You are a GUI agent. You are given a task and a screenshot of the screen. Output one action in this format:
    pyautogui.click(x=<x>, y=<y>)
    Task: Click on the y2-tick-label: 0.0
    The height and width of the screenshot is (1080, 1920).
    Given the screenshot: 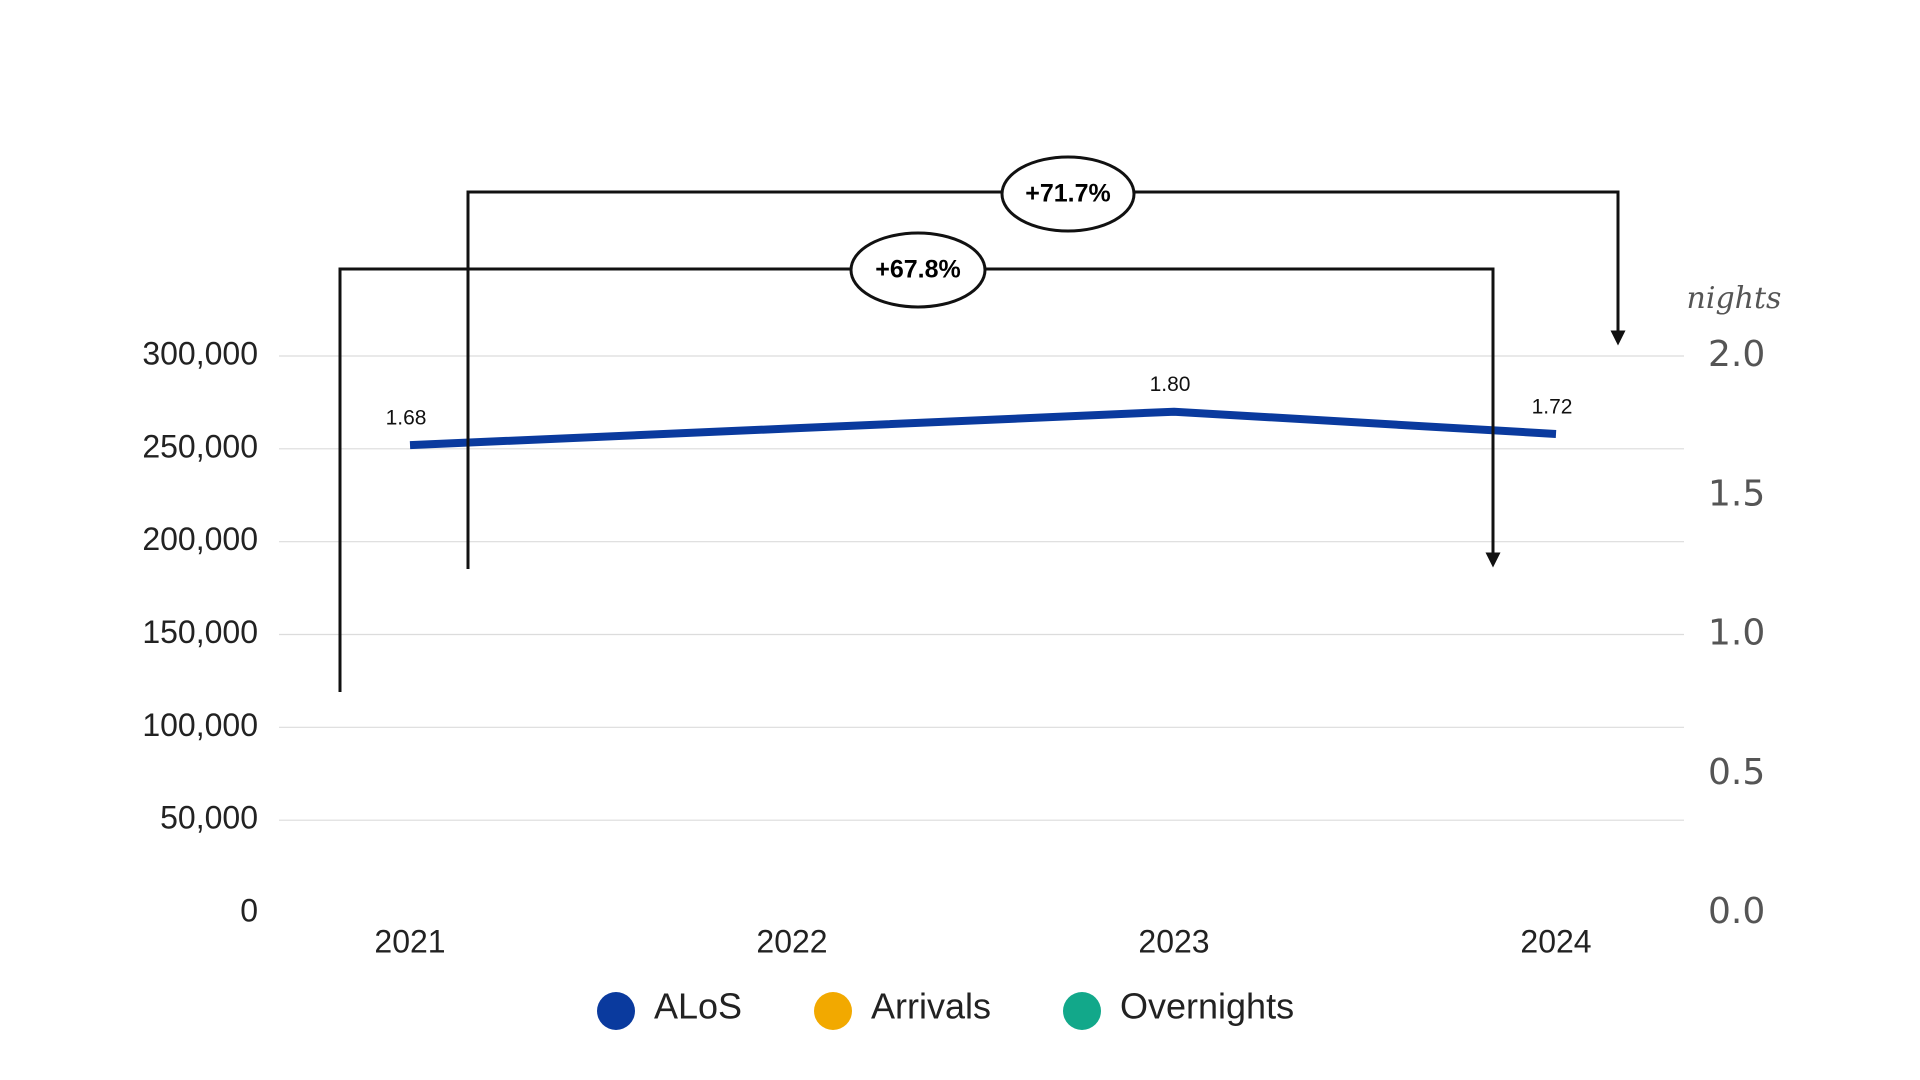 What is the action you would take?
    pyautogui.click(x=1736, y=911)
    